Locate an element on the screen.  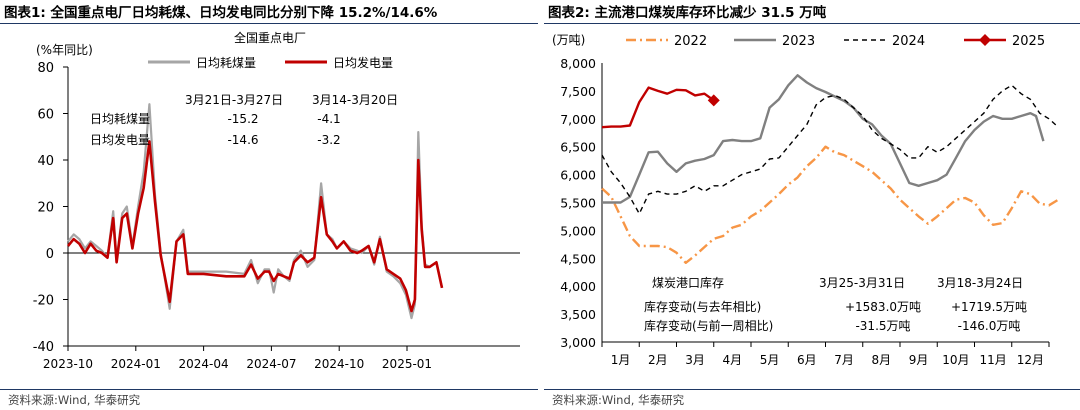
table-cell: -3.2 is located at coordinates (328, 140).